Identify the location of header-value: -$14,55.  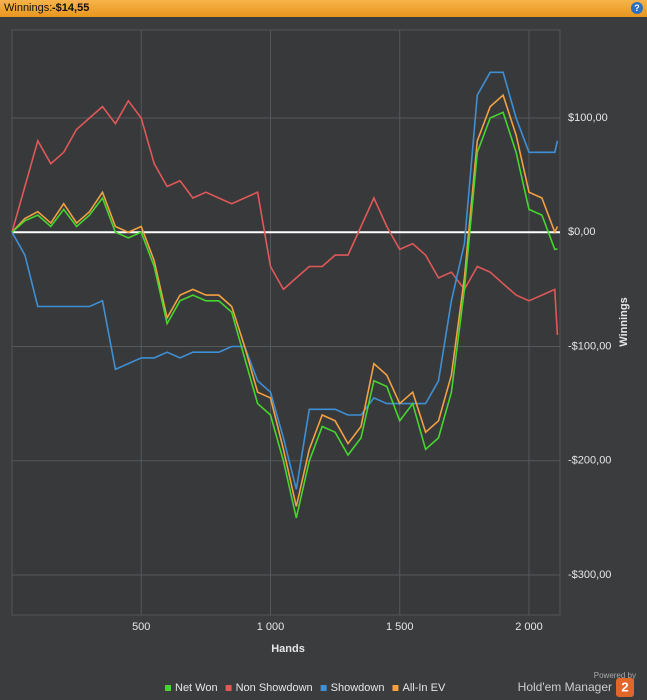
(71, 8).